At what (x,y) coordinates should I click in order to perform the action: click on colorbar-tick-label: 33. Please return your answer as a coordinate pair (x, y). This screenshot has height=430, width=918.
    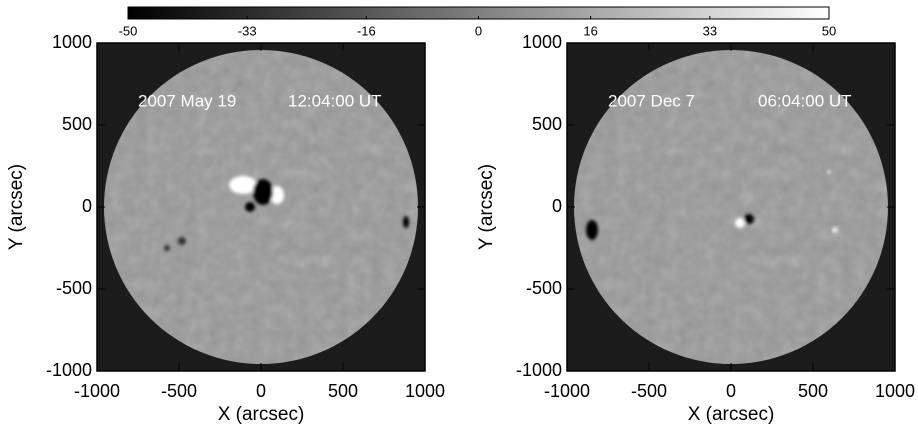
    Looking at the image, I should click on (710, 30).